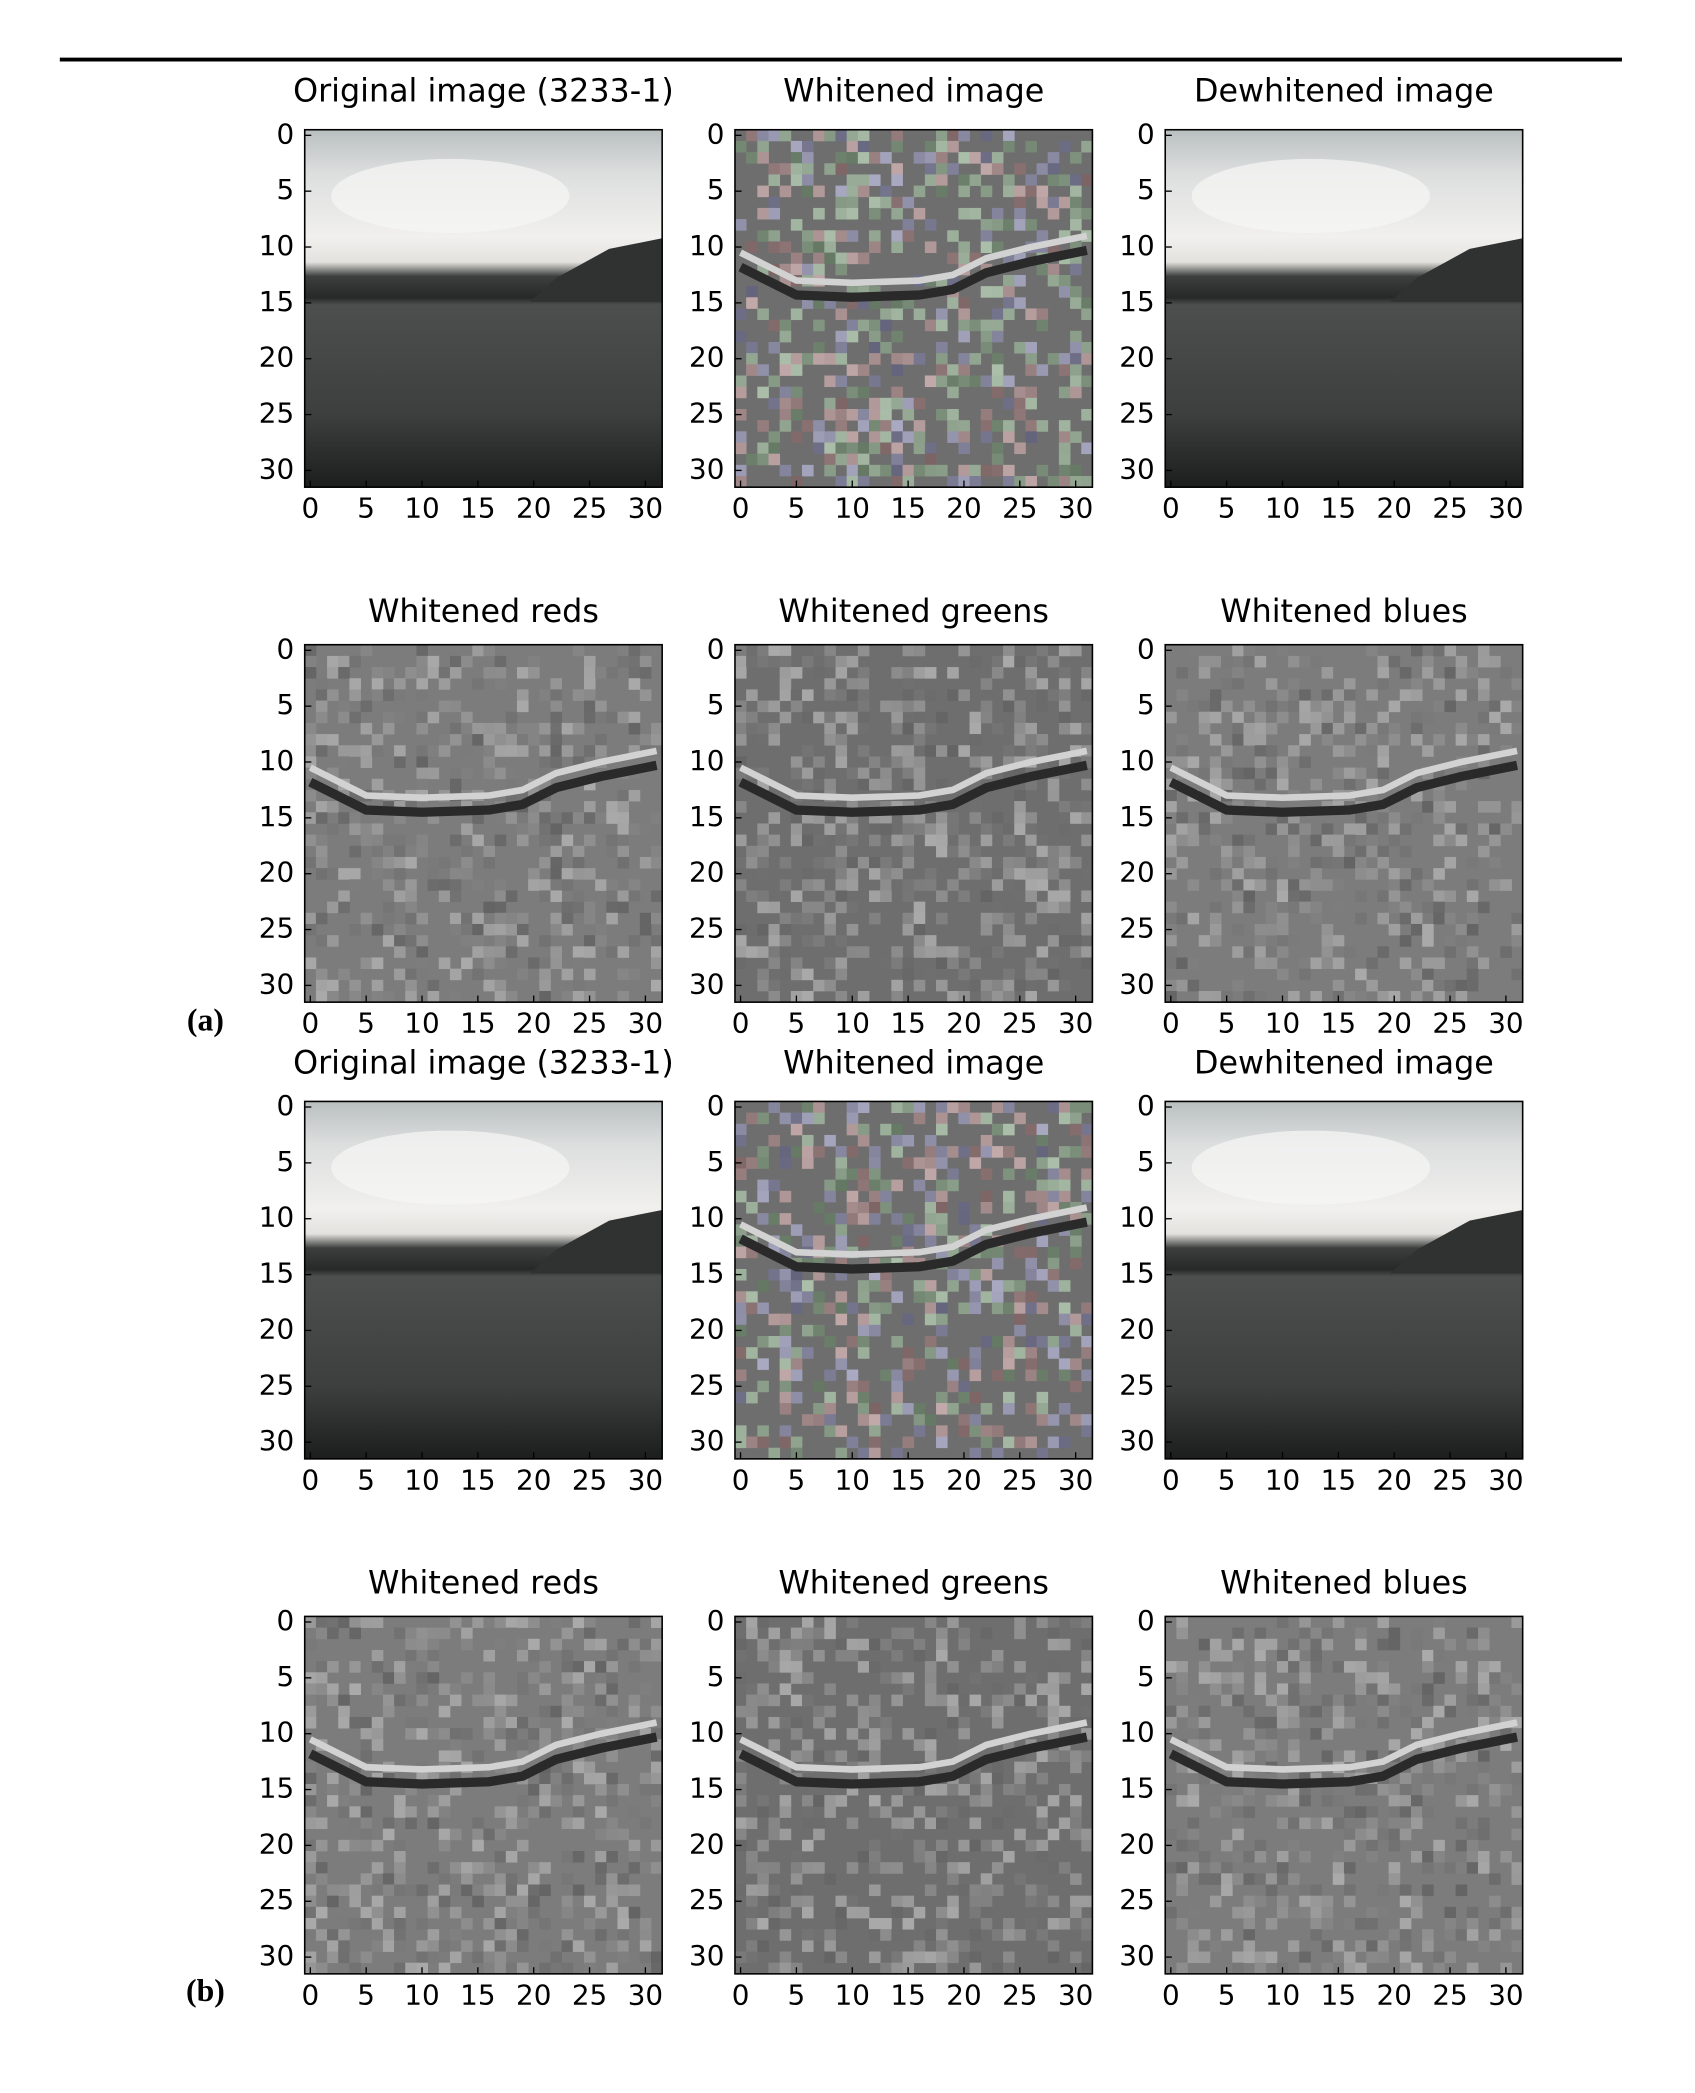 The height and width of the screenshot is (2093, 1695). I want to click on axes-frame, so click(483, 1795).